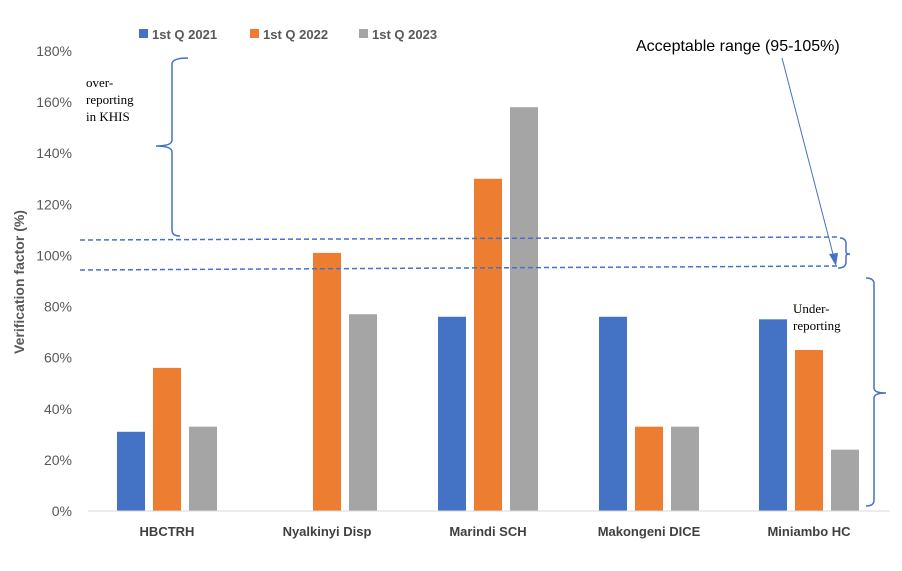 The height and width of the screenshot is (571, 902). What do you see at coordinates (54, 204) in the screenshot?
I see `y-tick-label: 120%` at bounding box center [54, 204].